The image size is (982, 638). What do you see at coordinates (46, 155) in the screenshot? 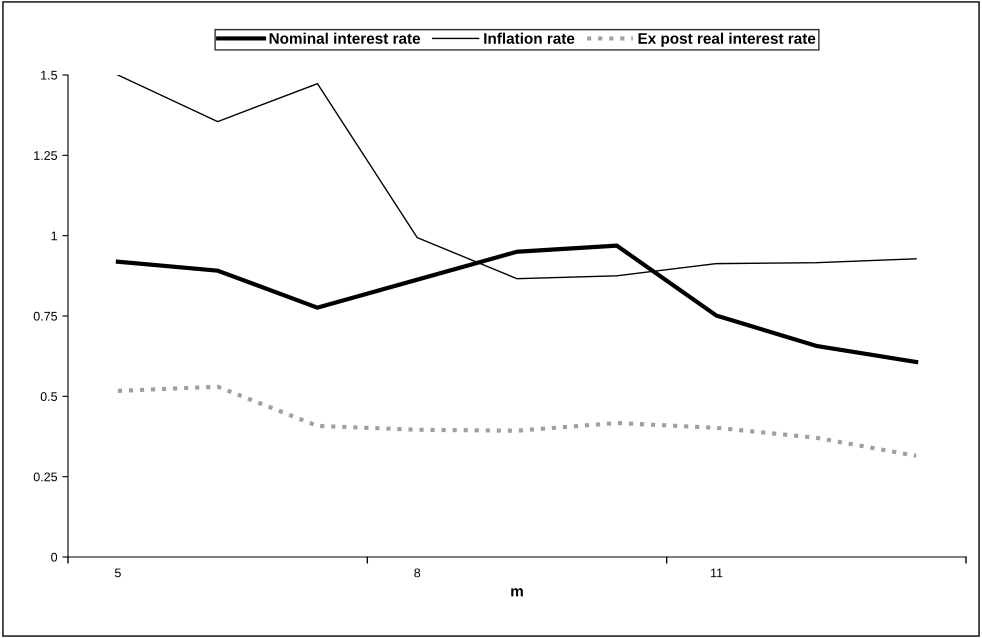
I see `y-tick-label: 1.25` at bounding box center [46, 155].